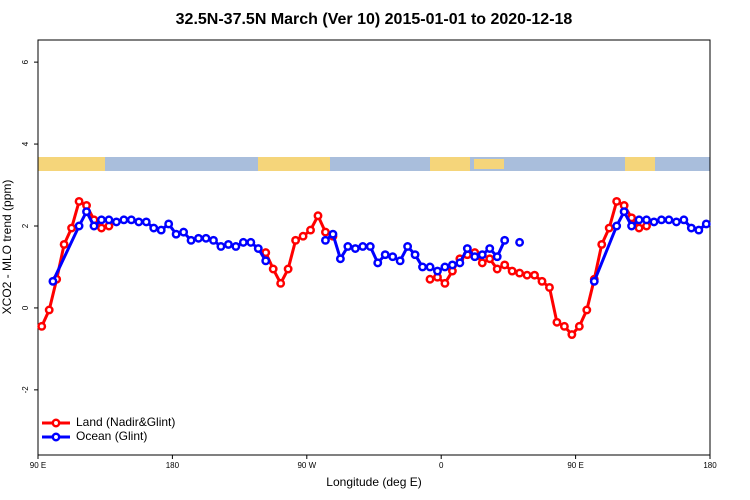  I want to click on legend: Land (Nadir&Glint)Ocean (Glint), so click(108, 429).